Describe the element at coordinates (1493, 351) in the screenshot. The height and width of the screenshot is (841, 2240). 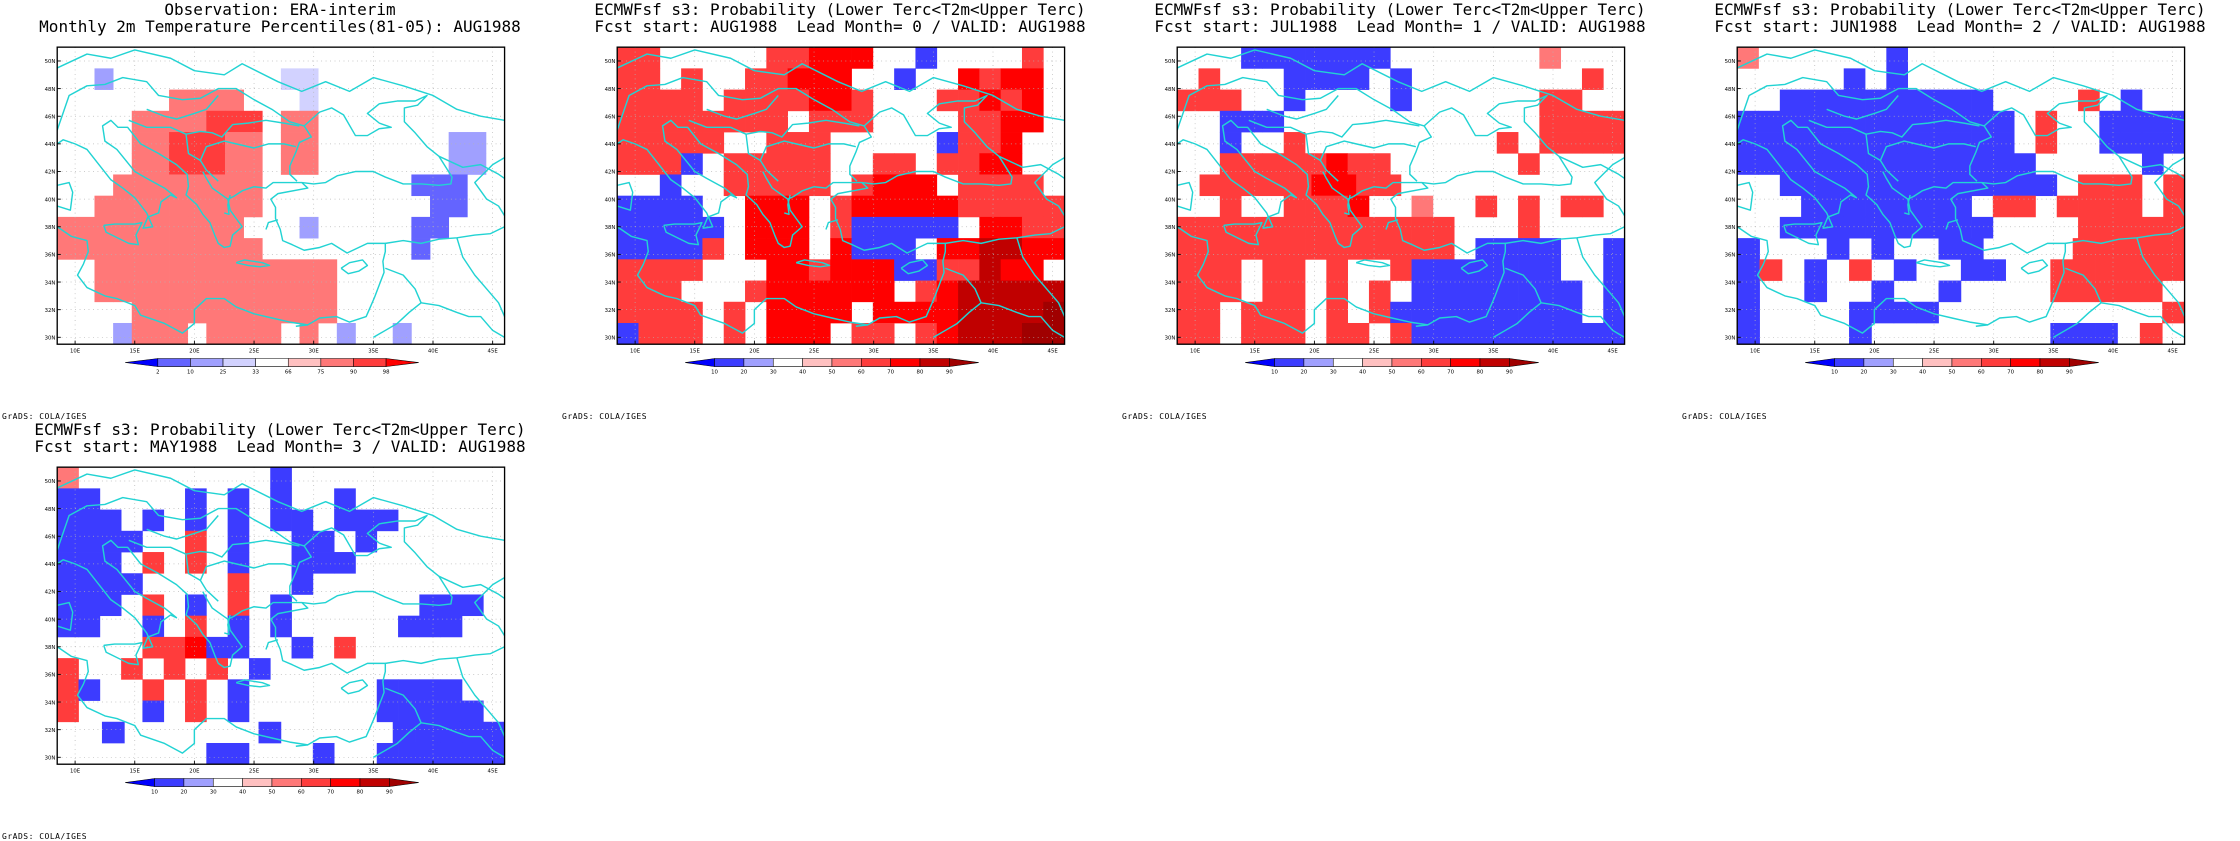
I see `lon-tick-label: 35E` at that location.